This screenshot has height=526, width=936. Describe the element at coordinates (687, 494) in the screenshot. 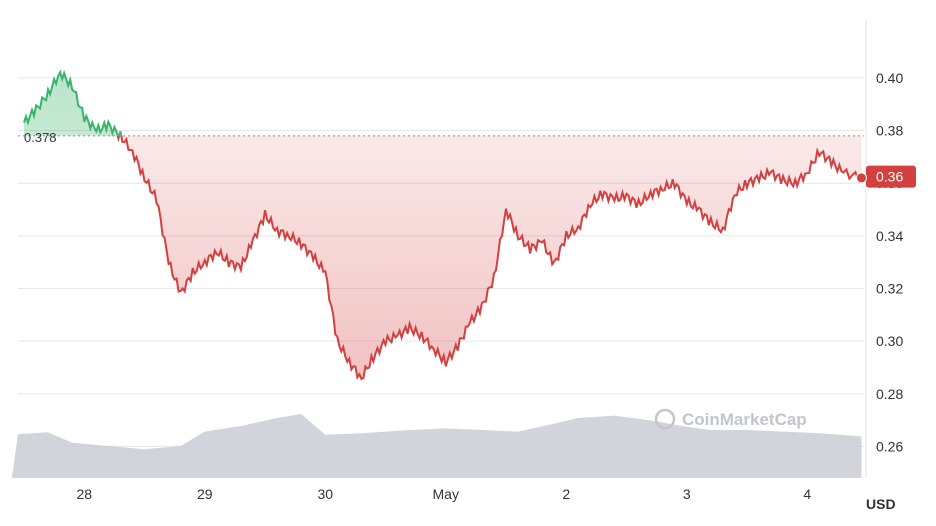

I see `x-tick-label: 3` at that location.